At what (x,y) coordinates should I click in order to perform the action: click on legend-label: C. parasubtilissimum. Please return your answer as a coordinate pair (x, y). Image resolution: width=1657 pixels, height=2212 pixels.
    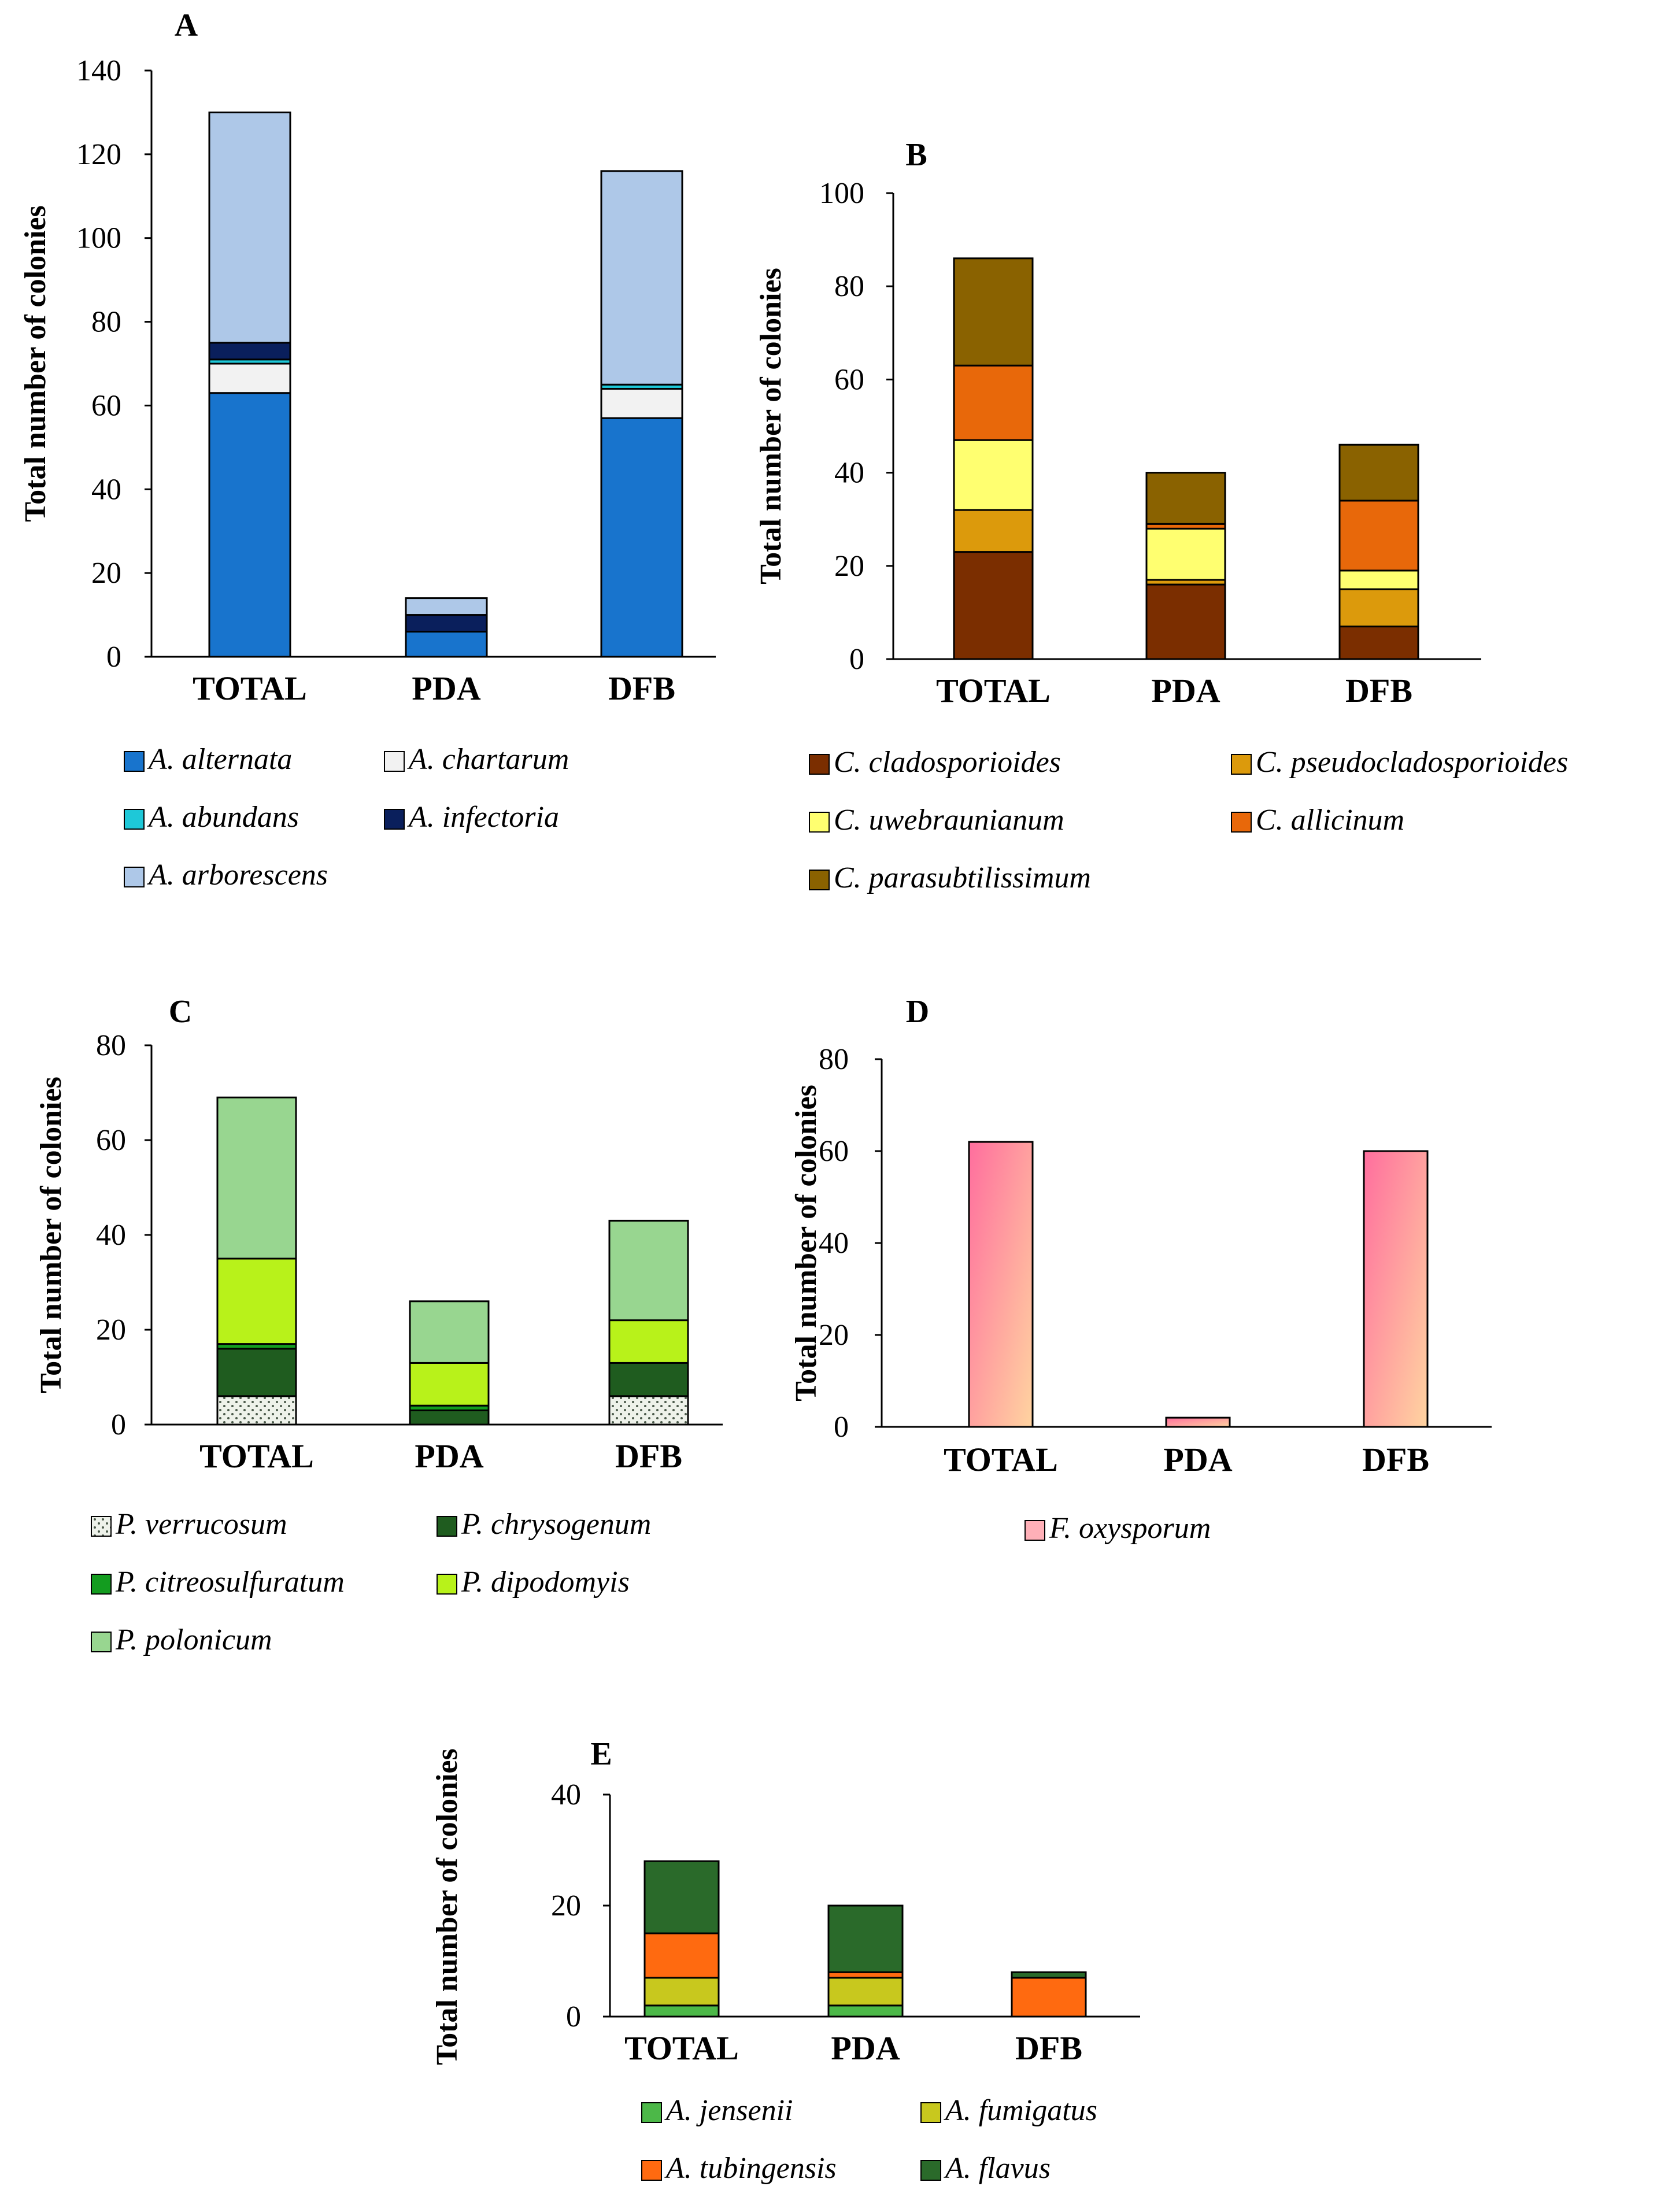
    Looking at the image, I should click on (962, 877).